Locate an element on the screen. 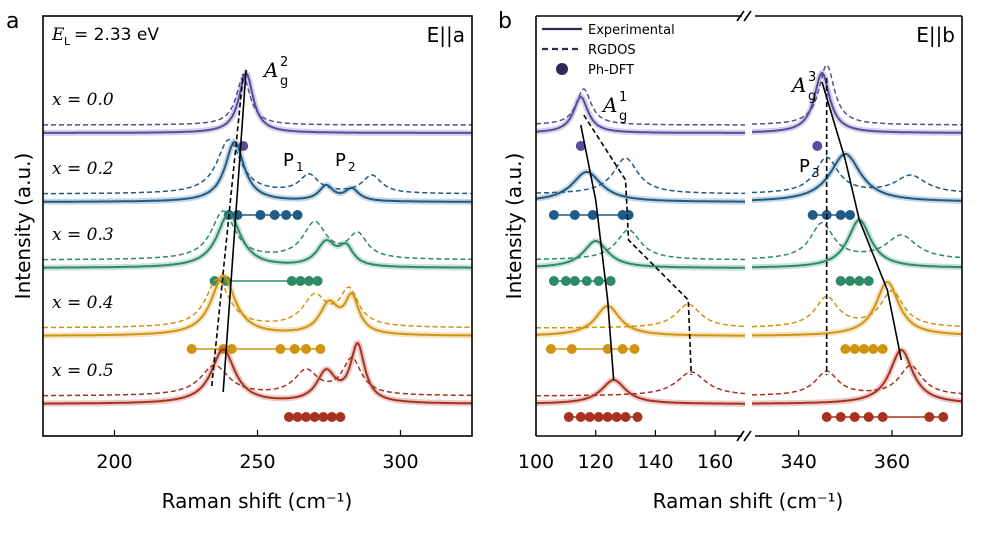 The height and width of the screenshot is (534, 981). panel-b-mode-label-ag1: A g 1 is located at coordinates (614, 107).